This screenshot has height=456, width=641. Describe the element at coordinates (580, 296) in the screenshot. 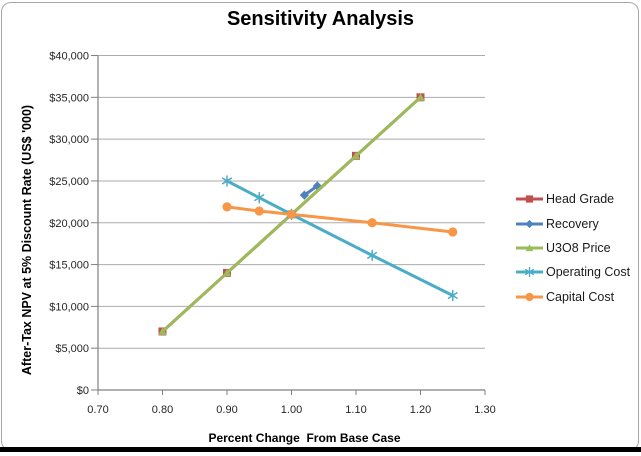

I see `legend-label: Capital Cost` at that location.